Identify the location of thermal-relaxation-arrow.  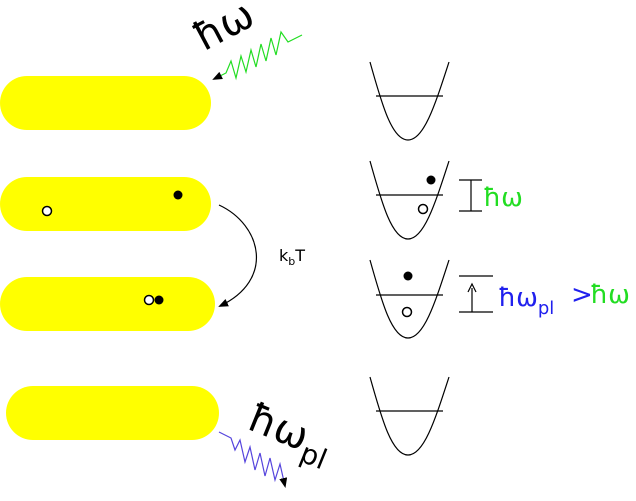
(238, 255).